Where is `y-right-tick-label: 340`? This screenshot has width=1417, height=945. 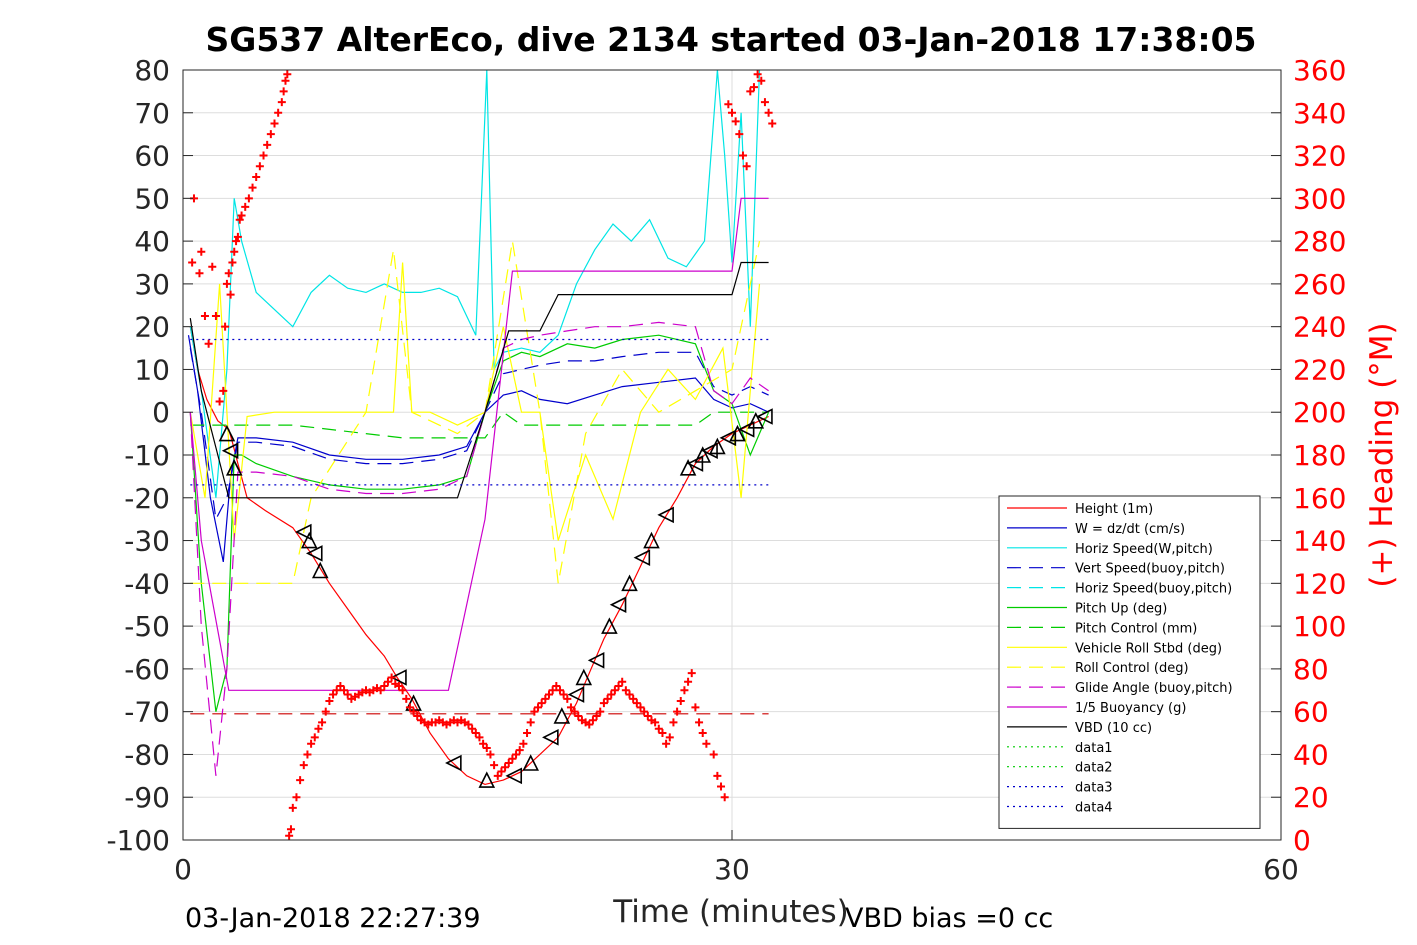
y-right-tick-label: 340 is located at coordinates (1319, 113).